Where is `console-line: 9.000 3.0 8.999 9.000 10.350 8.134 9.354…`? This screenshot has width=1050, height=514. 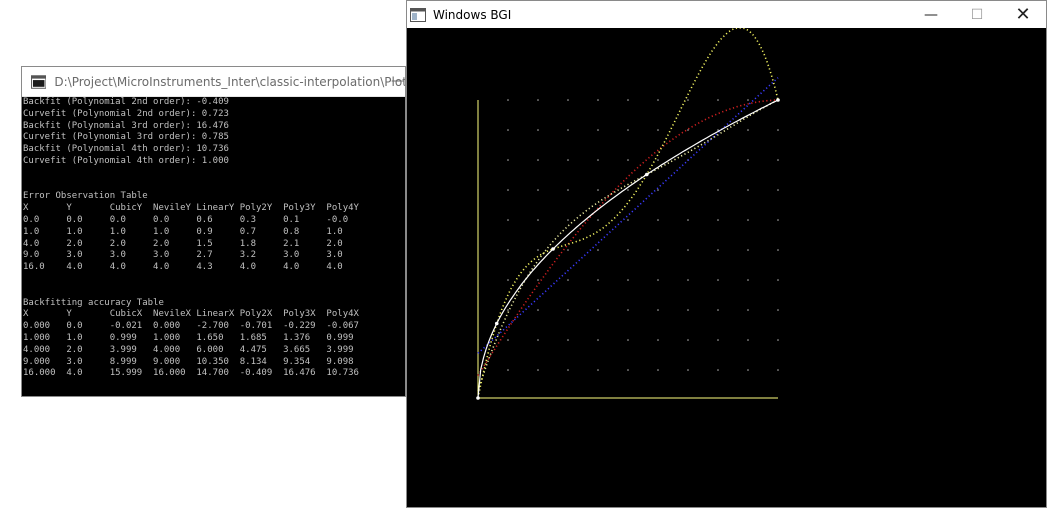 console-line: 9.000 3.0 8.999 9.000 10.350 8.134 9.354… is located at coordinates (188, 361).